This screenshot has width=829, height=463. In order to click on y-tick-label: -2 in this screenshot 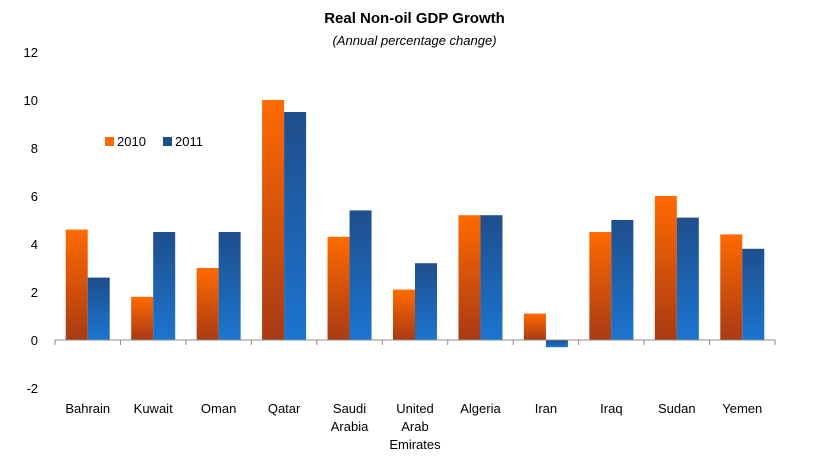, I will do `click(32, 388)`.